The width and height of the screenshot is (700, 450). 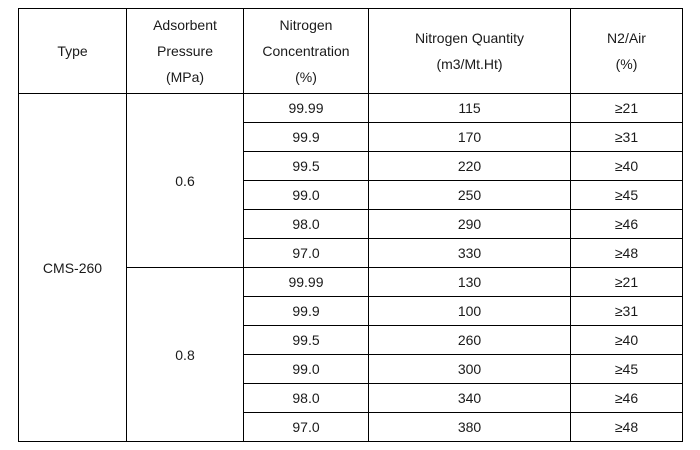 I want to click on table-row: 99.0 300 ≥45, so click(x=351, y=369).